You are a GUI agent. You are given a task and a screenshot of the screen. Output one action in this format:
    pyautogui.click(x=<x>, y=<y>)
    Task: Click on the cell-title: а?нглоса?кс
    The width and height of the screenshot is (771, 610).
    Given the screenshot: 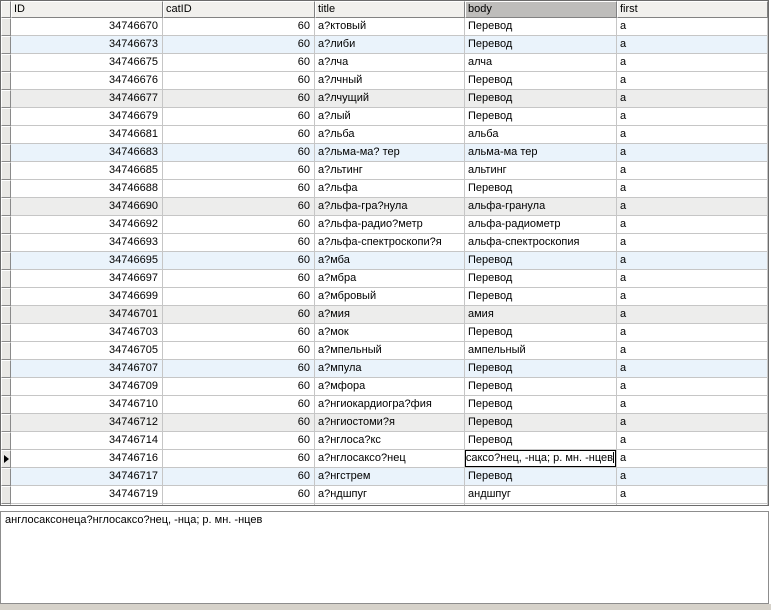 What is the action you would take?
    pyautogui.click(x=390, y=441)
    